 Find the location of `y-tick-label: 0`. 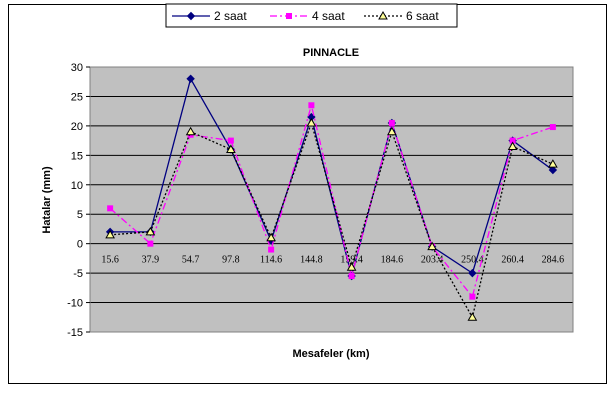

y-tick-label: 0 is located at coordinates (80, 245).